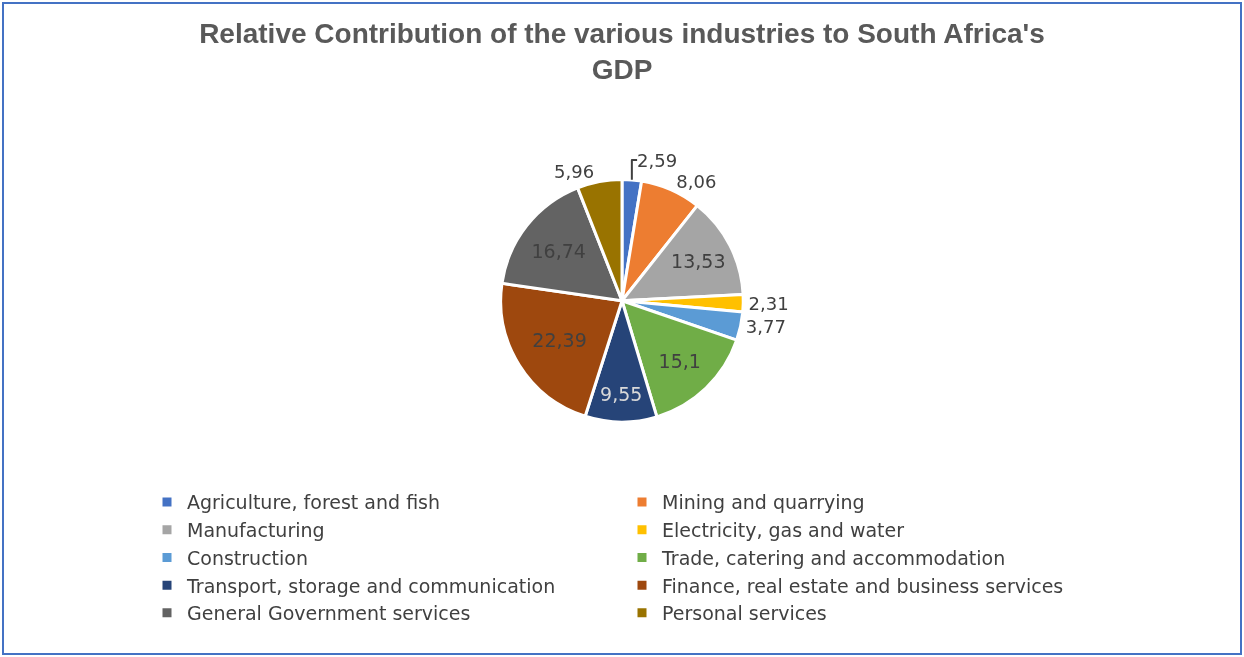 The height and width of the screenshot is (657, 1244). I want to click on legend-label: Transport, storage and communication, so click(371, 585).